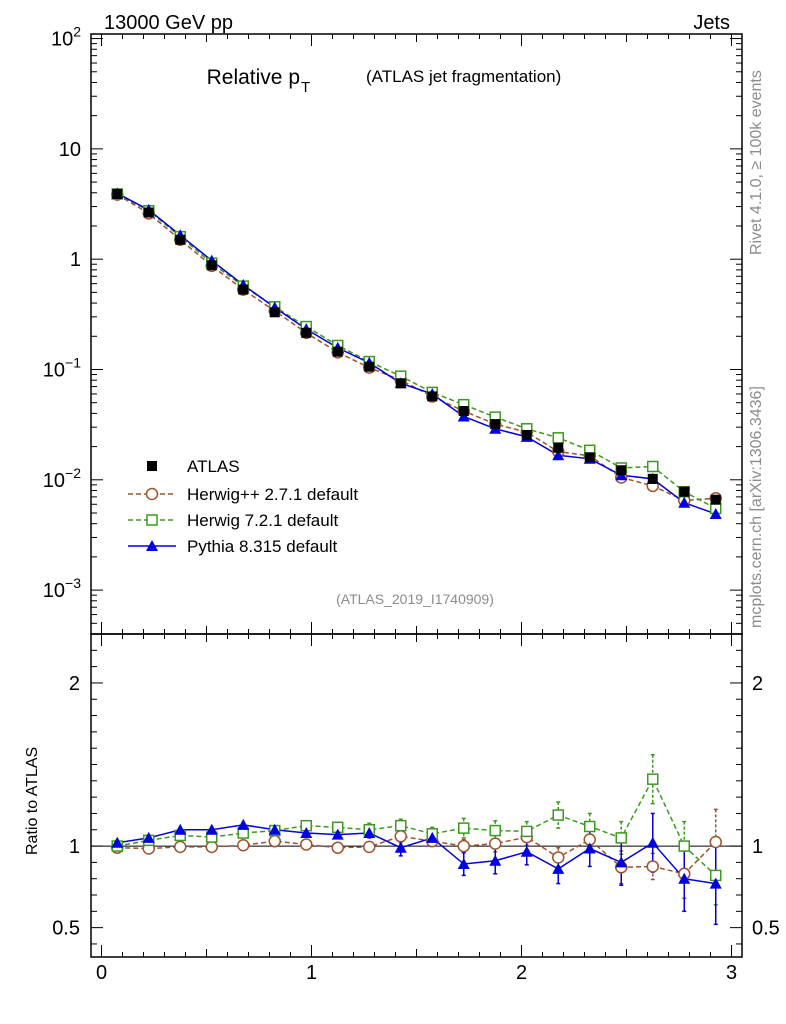 The height and width of the screenshot is (1024, 786). What do you see at coordinates (73, 362) in the screenshot?
I see `y-tick-label-exp: −1` at bounding box center [73, 362].